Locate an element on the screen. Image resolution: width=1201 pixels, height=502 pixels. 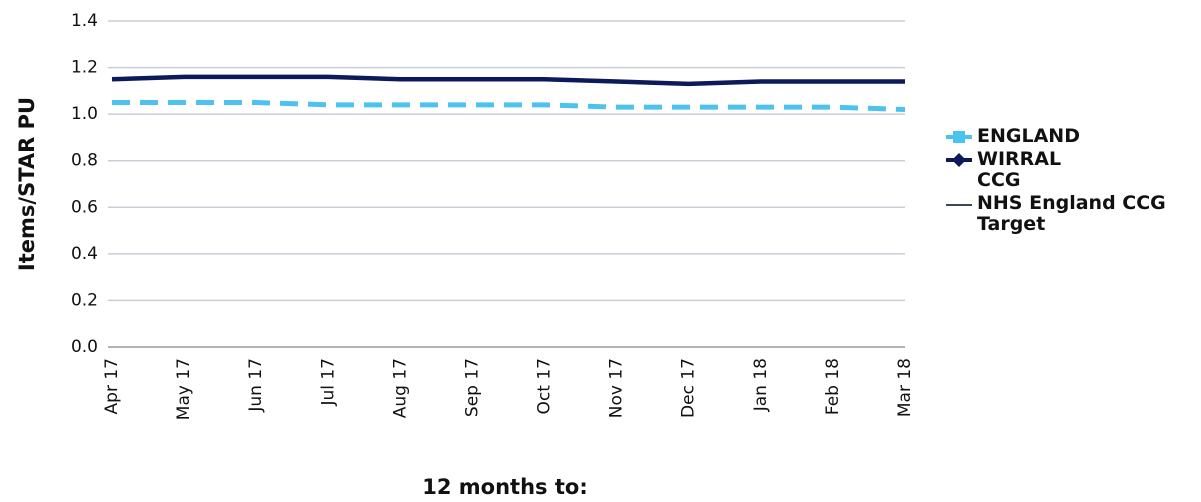
legend-item: ENGLAND is located at coordinates (1070, 136).